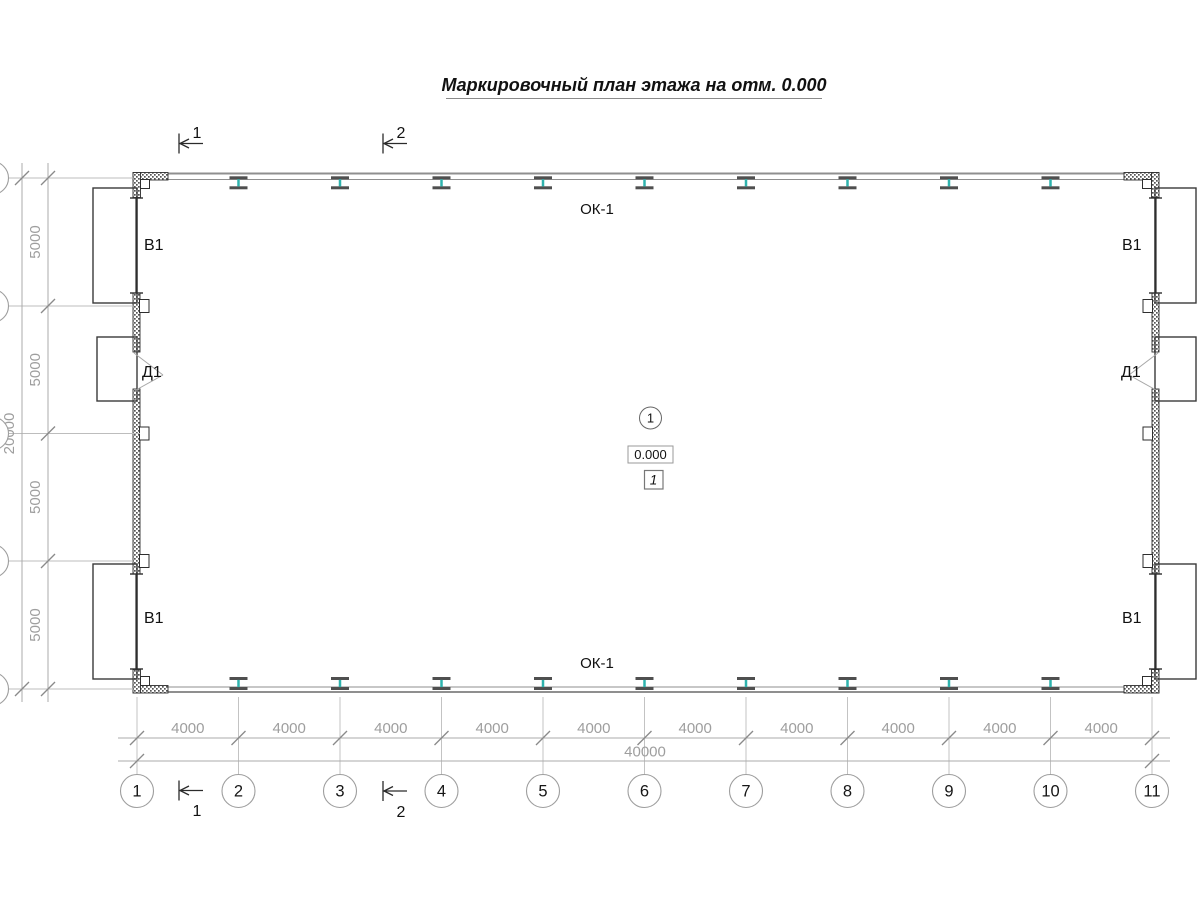 This screenshot has height=900, width=1200. I want to click on gate-label-bottom-left: В1, so click(154, 618).